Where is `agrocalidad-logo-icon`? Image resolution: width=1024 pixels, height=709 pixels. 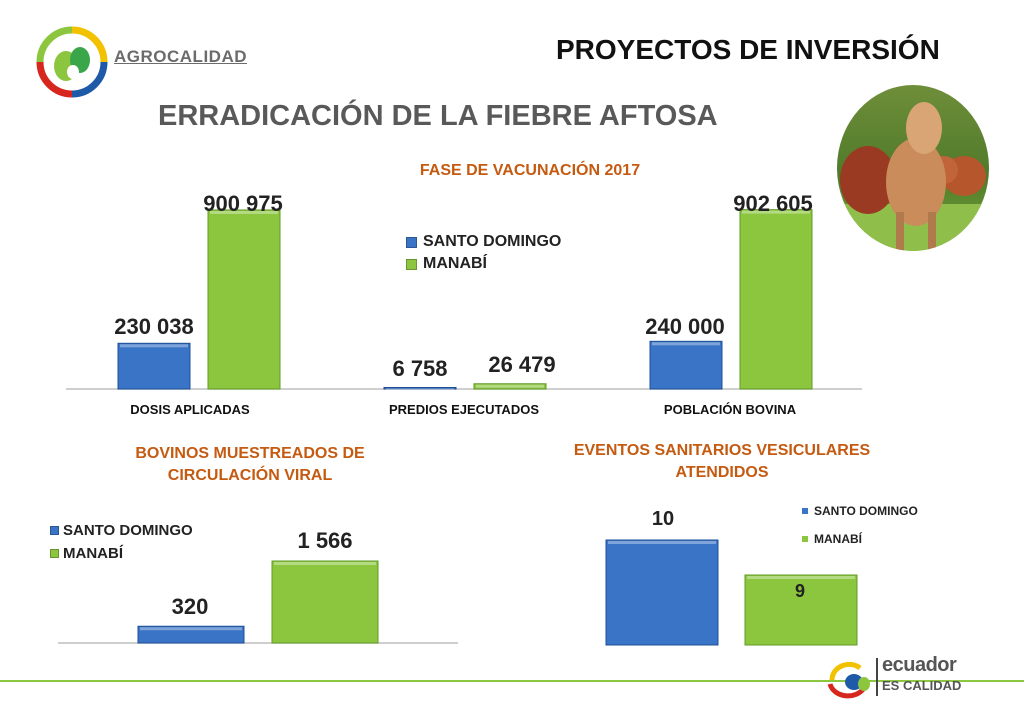 agrocalidad-logo-icon is located at coordinates (72, 62).